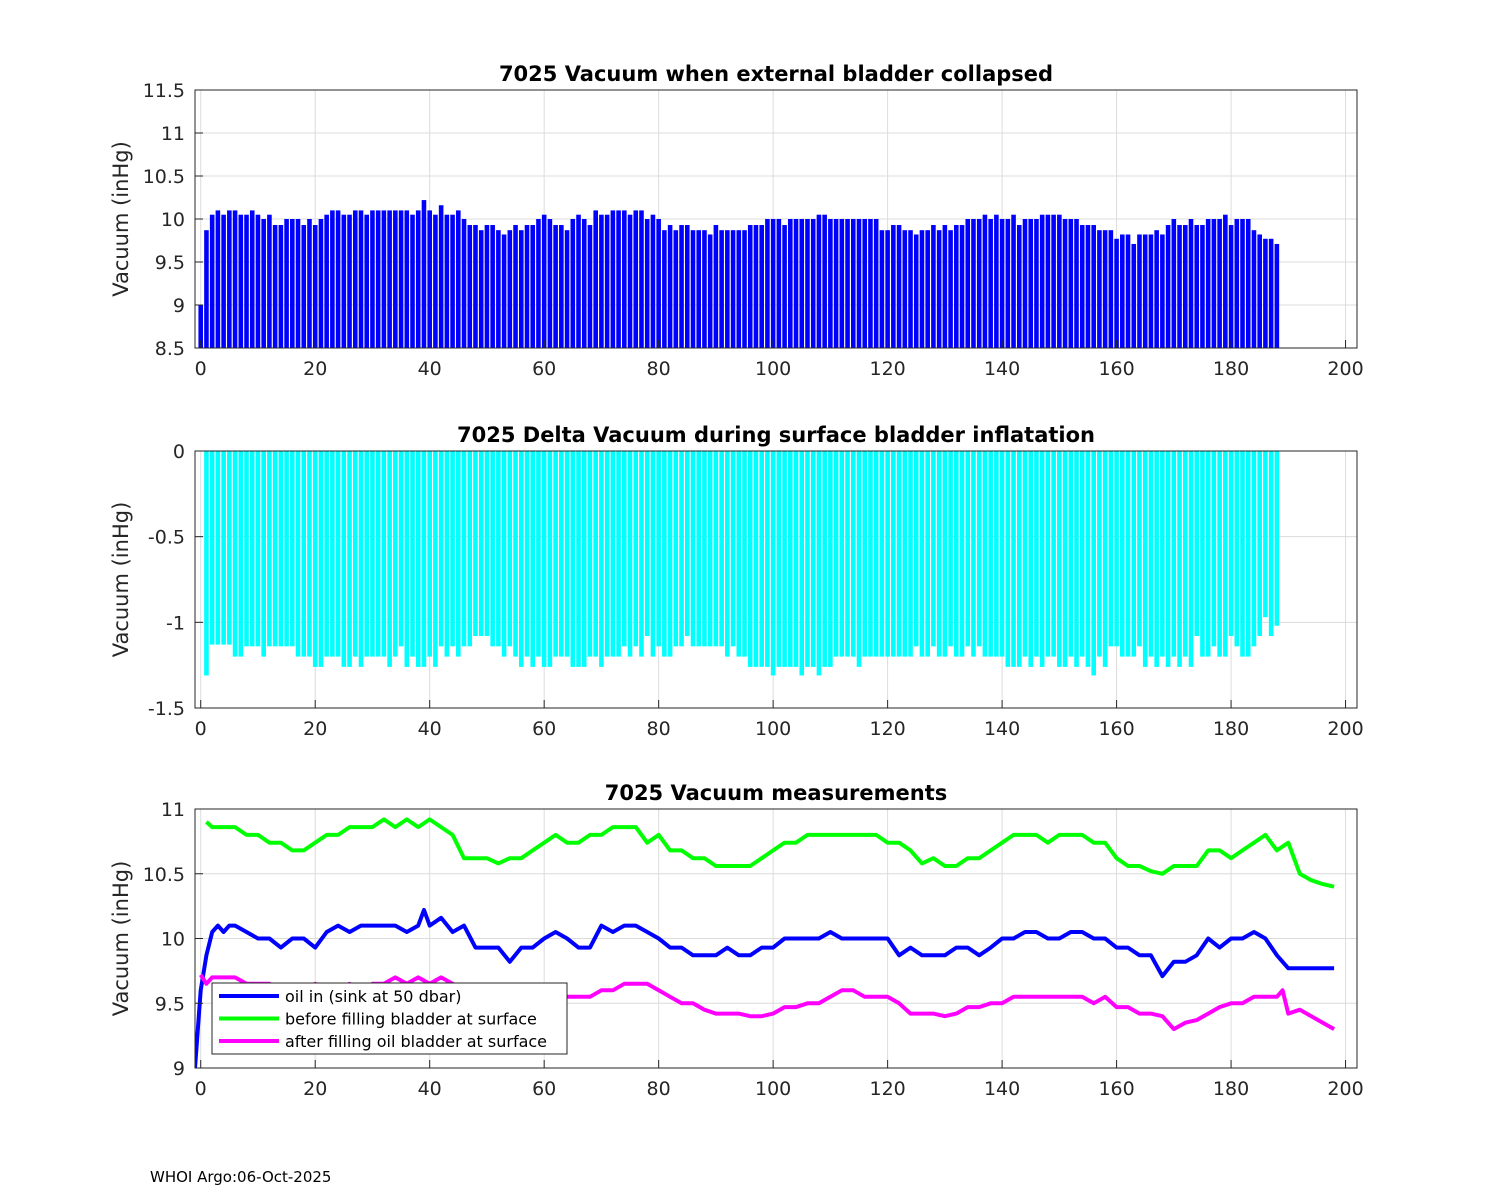 Image resolution: width=1500 pixels, height=1200 pixels. I want to click on y-tick-label: 10.5, so click(164, 177).